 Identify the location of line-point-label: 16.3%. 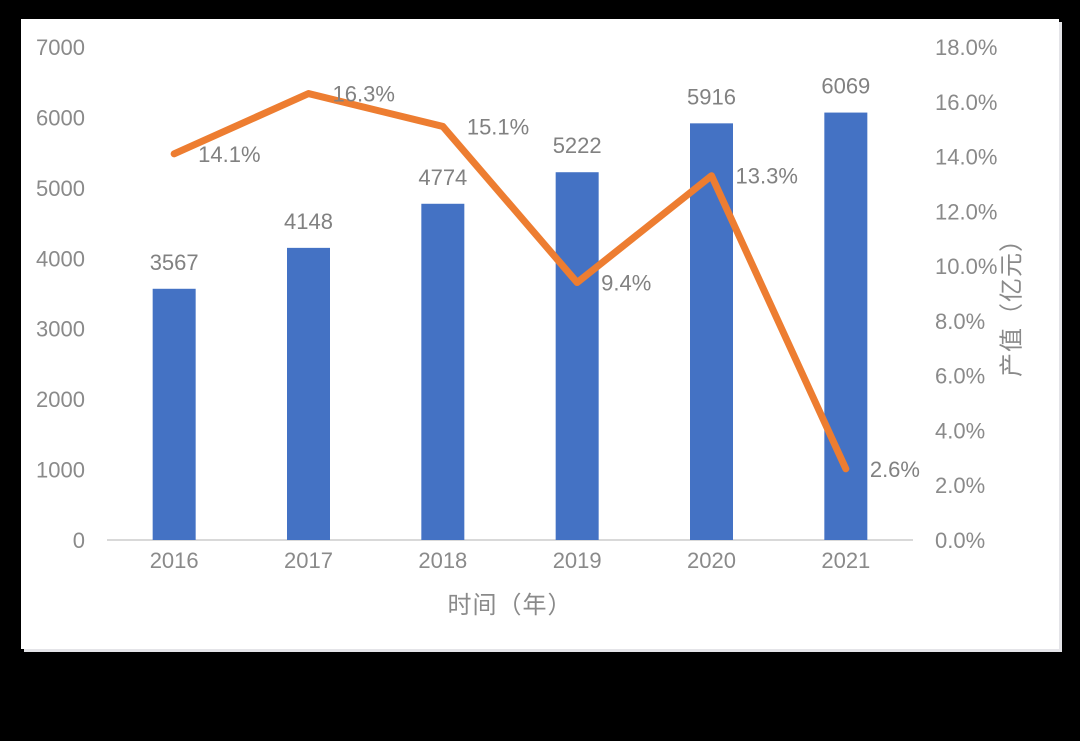
(364, 94).